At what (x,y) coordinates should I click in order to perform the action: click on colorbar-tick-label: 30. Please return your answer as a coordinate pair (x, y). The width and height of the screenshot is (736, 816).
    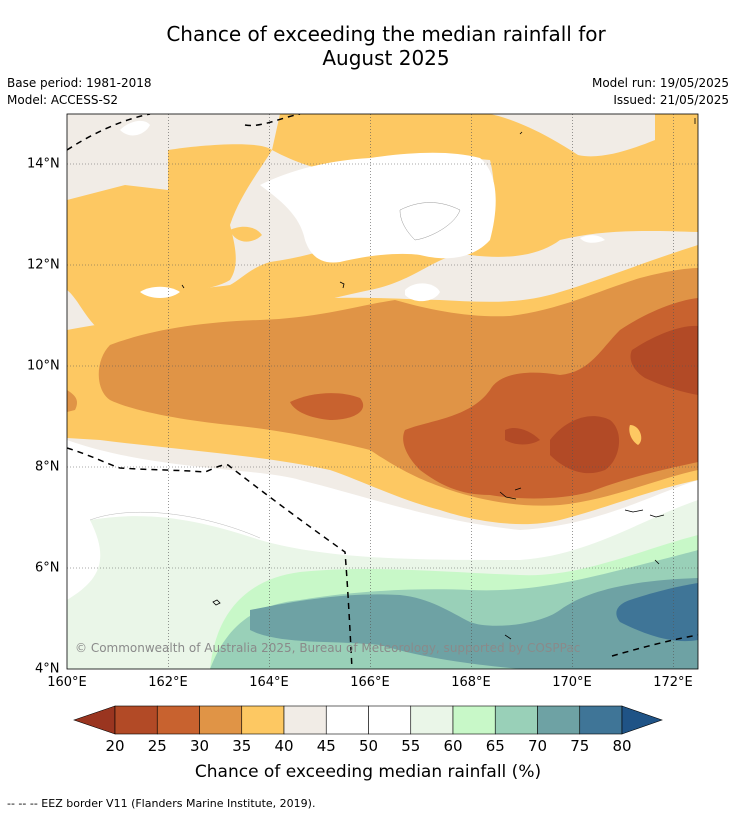
    Looking at the image, I should click on (199, 746).